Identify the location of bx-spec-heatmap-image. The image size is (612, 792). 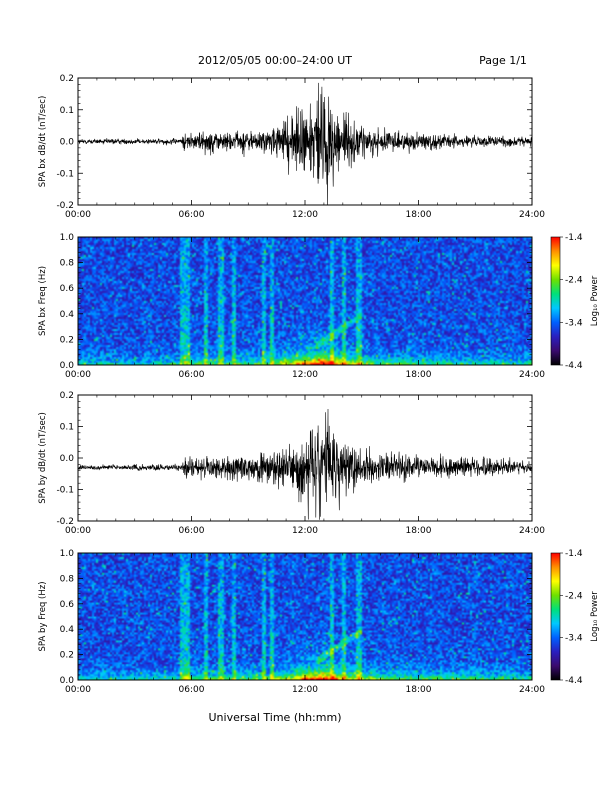
(305, 301).